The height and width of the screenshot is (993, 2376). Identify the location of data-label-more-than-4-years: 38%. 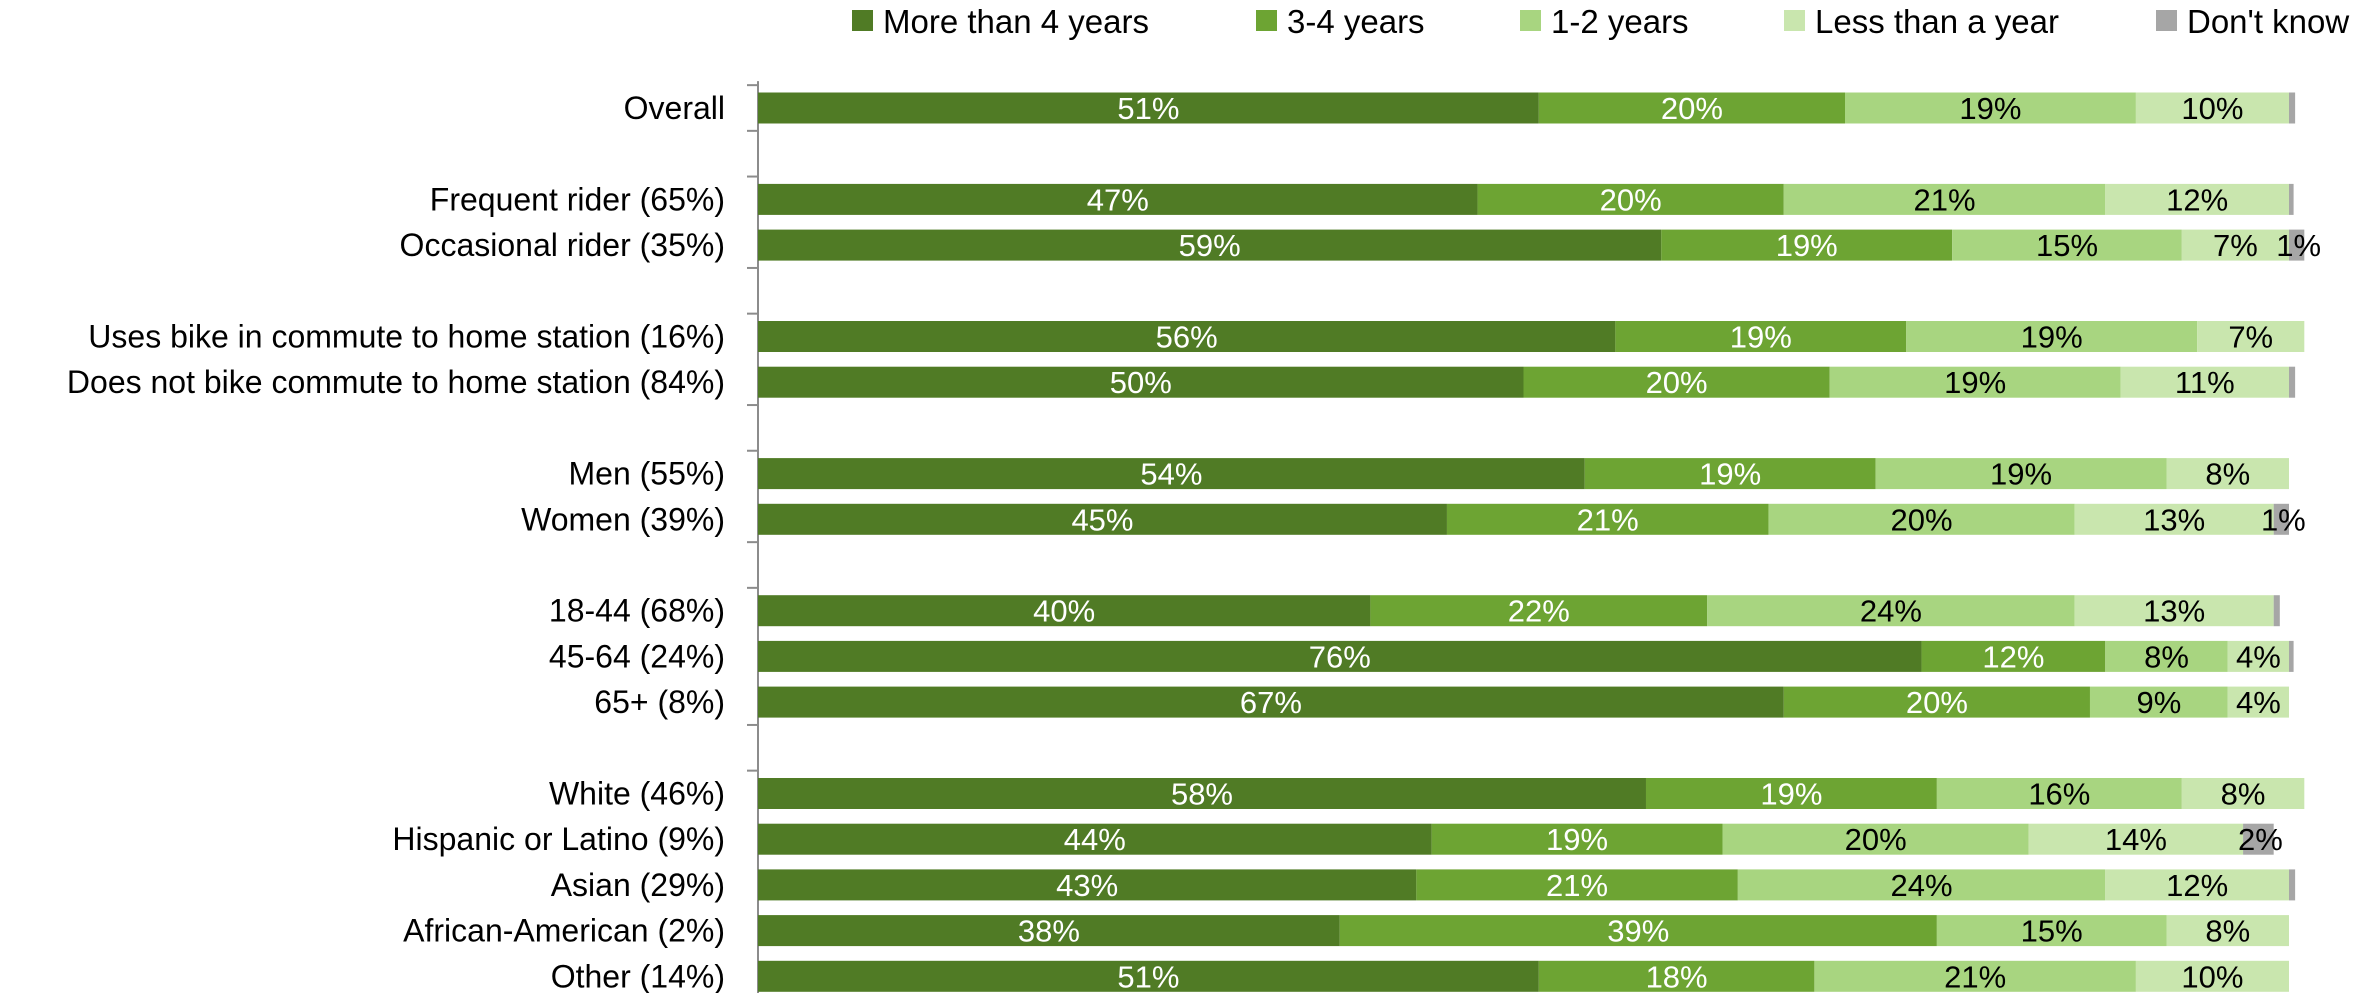
(1049, 931).